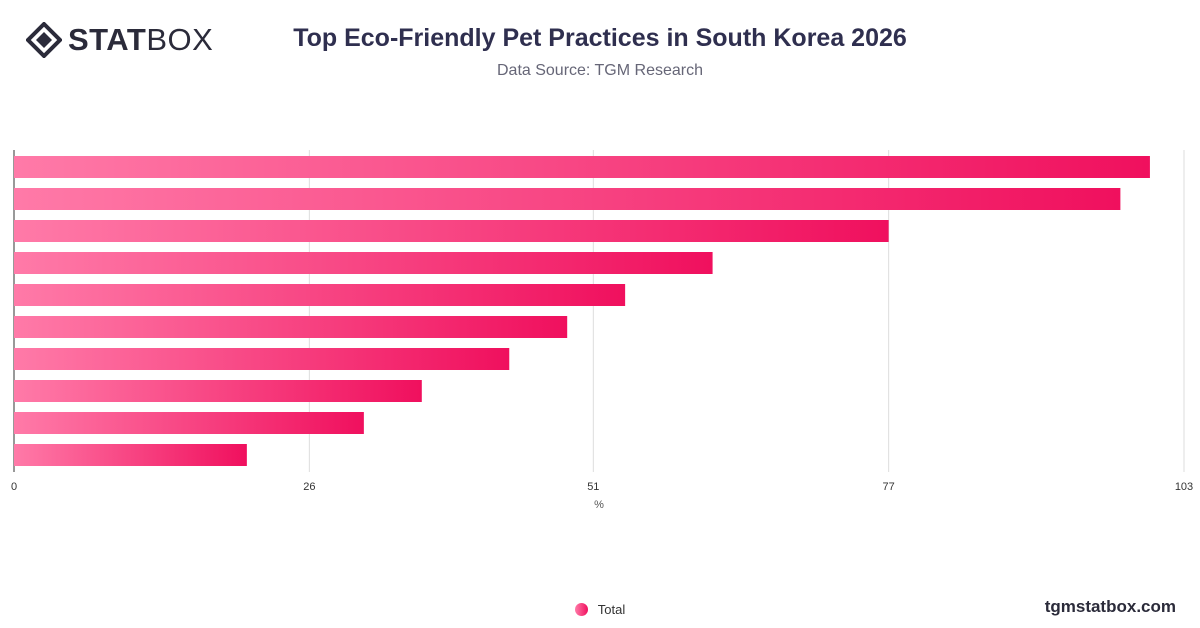 Image resolution: width=1200 pixels, height=628 pixels. I want to click on logo-light-text: BOX, so click(180, 39).